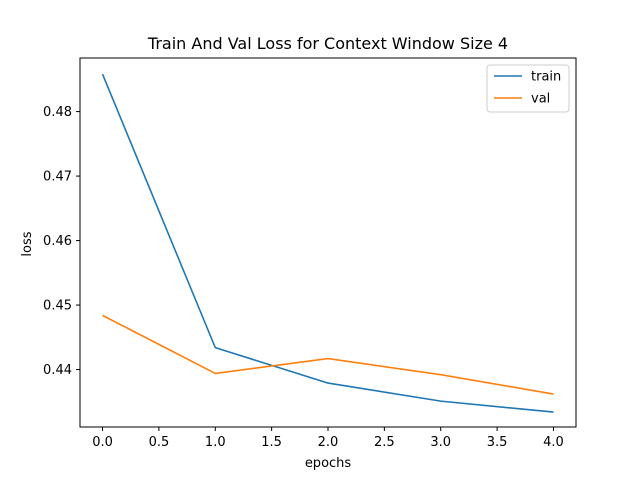 The width and height of the screenshot is (640, 480). I want to click on legend: train val, so click(528, 88).